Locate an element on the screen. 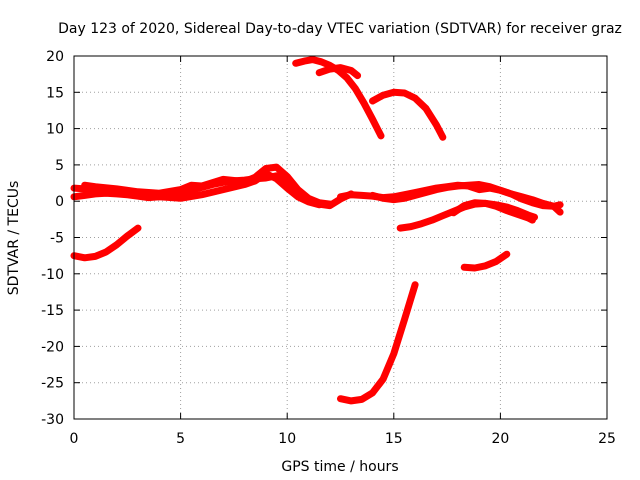 Image resolution: width=640 pixels, height=480 pixels. y-tick-label: -5 is located at coordinates (57, 239).